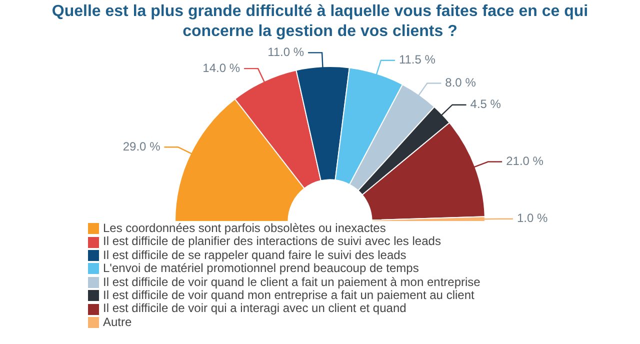 This screenshot has height=344, width=640. Describe the element at coordinates (254, 255) in the screenshot. I see `legend-label: Il est difficile de se rappeler quand faire le suivi des leads` at that location.